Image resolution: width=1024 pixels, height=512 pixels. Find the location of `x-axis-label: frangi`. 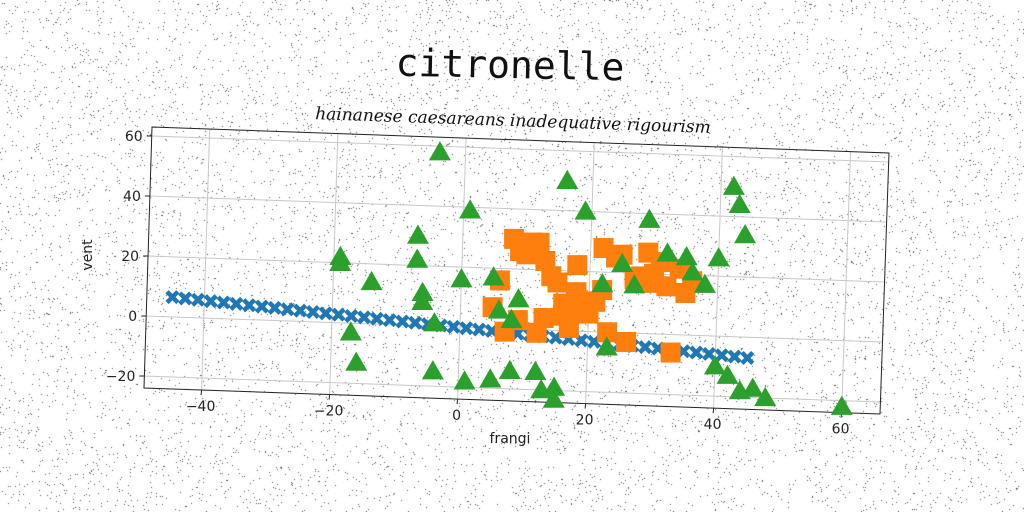

x-axis-label: frangi is located at coordinates (510, 439).